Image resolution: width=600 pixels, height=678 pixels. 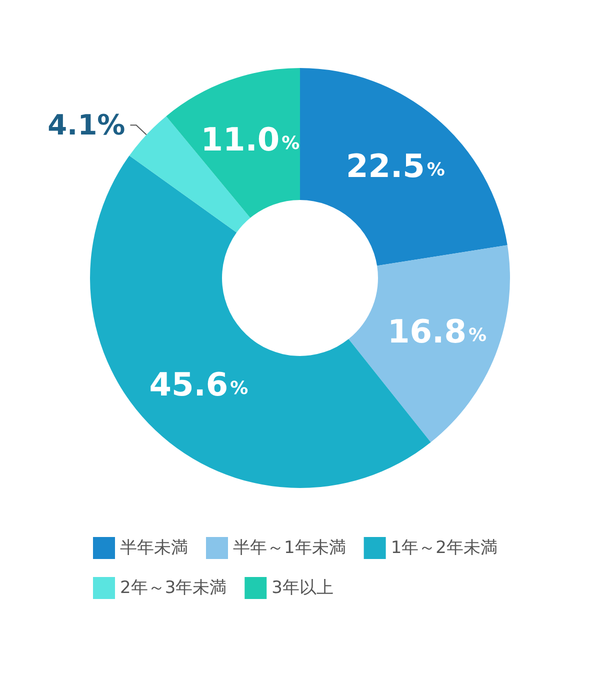 What do you see at coordinates (250, 139) in the screenshot?
I see `data-label: 11.0%` at bounding box center [250, 139].